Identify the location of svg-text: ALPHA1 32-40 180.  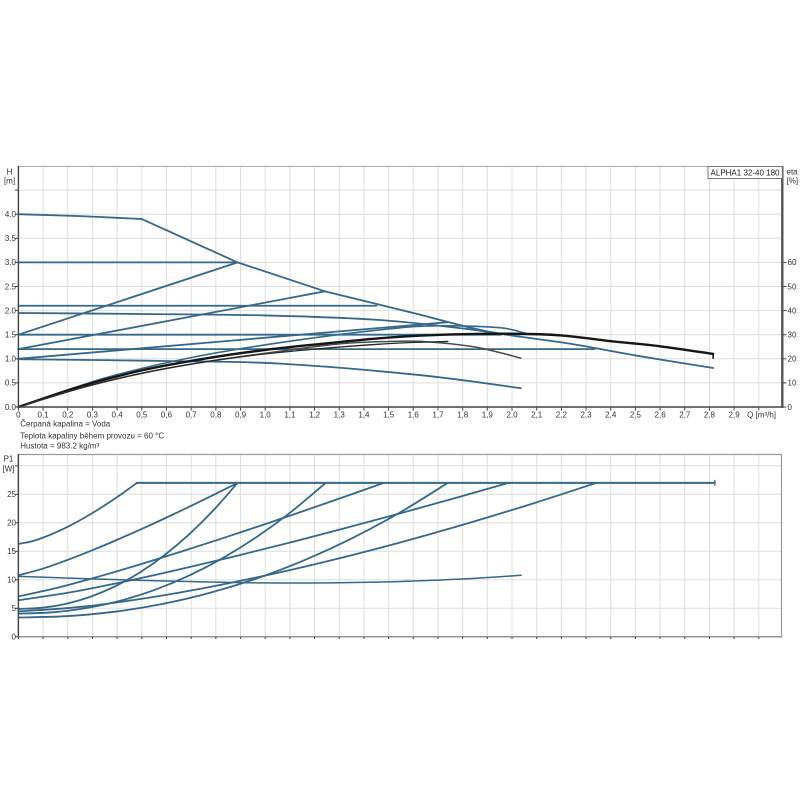
(745, 173).